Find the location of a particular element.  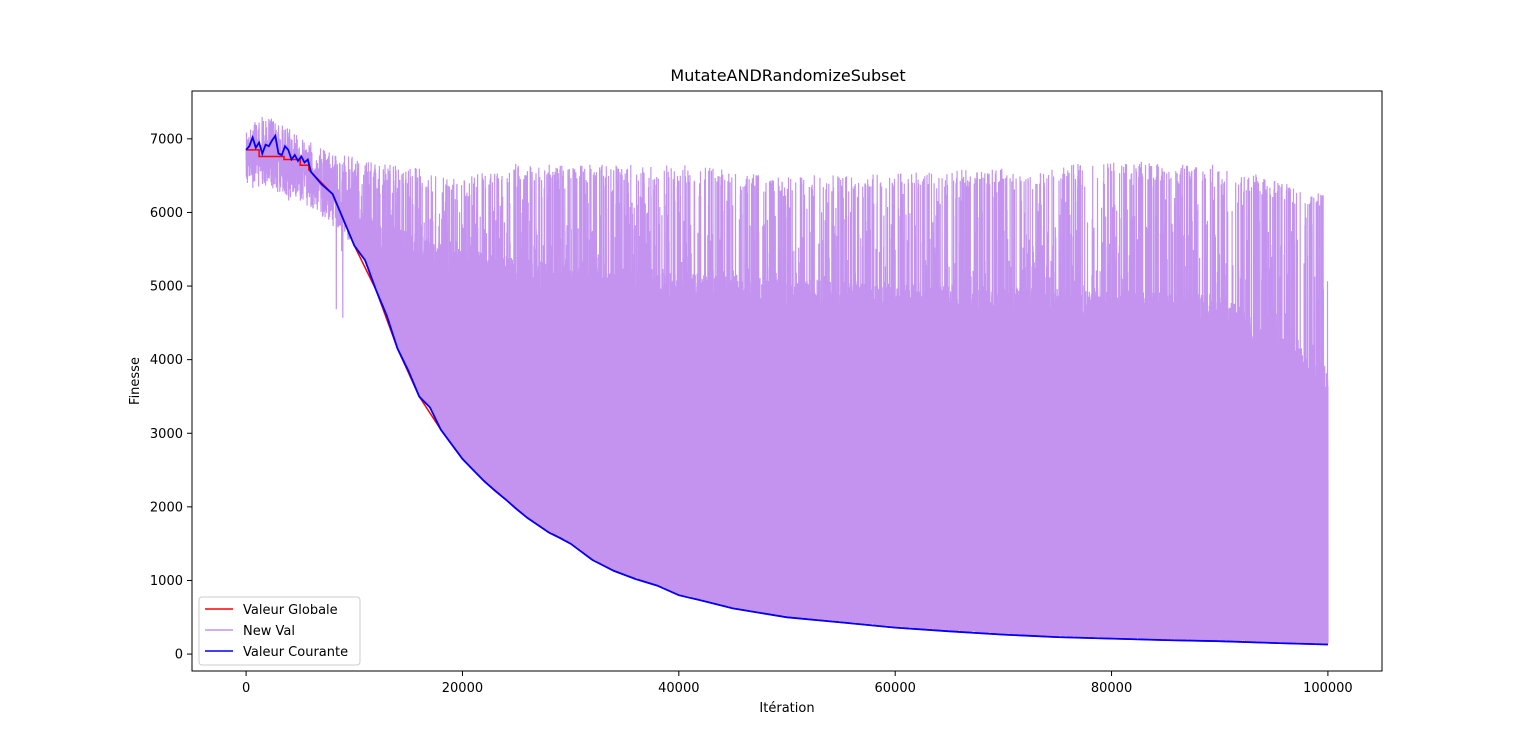

y-tick-label: 3000 is located at coordinates (166, 434).